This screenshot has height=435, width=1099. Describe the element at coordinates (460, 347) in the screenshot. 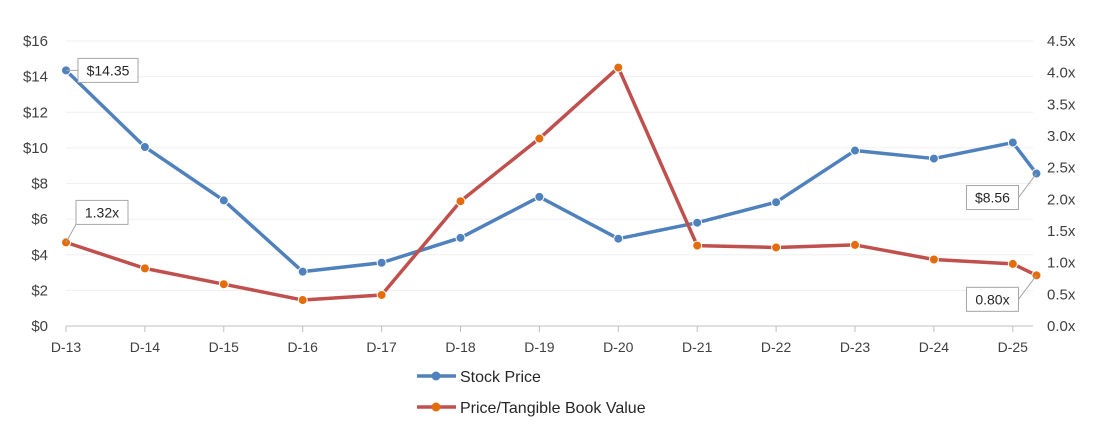

I see `category-label: D-18` at that location.